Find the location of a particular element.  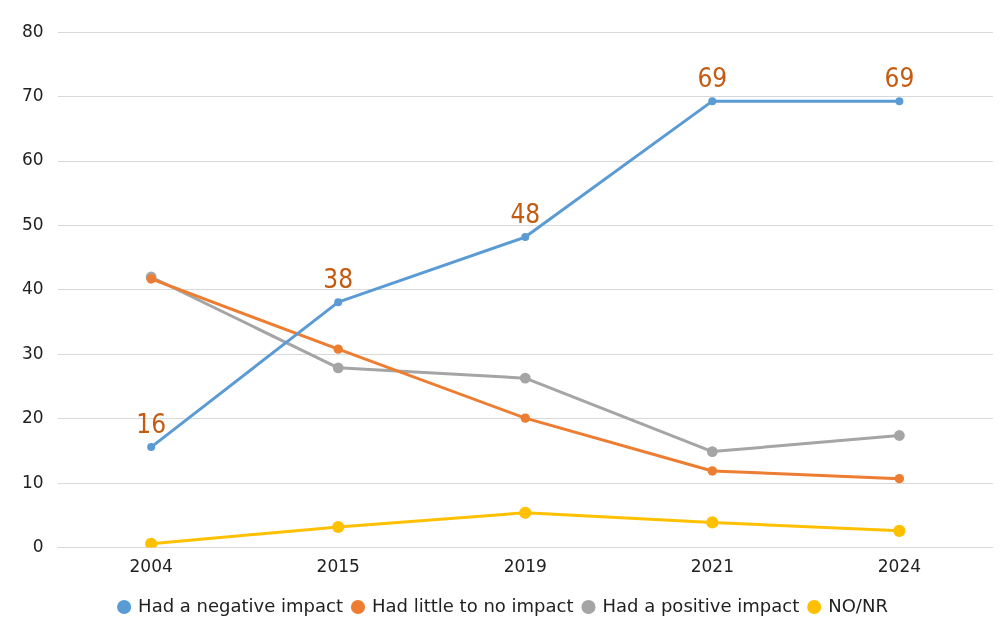

legend-label: Had a negative impact is located at coordinates (240, 605).